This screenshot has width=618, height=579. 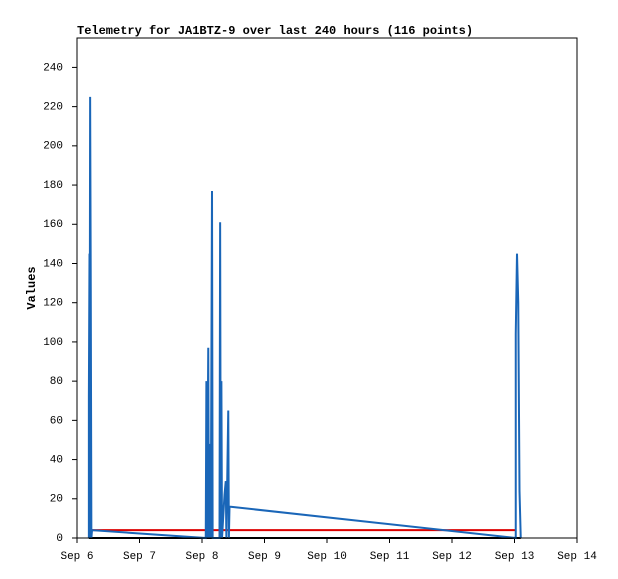 What do you see at coordinates (56, 500) in the screenshot?
I see `y-tick-label: 20` at bounding box center [56, 500].